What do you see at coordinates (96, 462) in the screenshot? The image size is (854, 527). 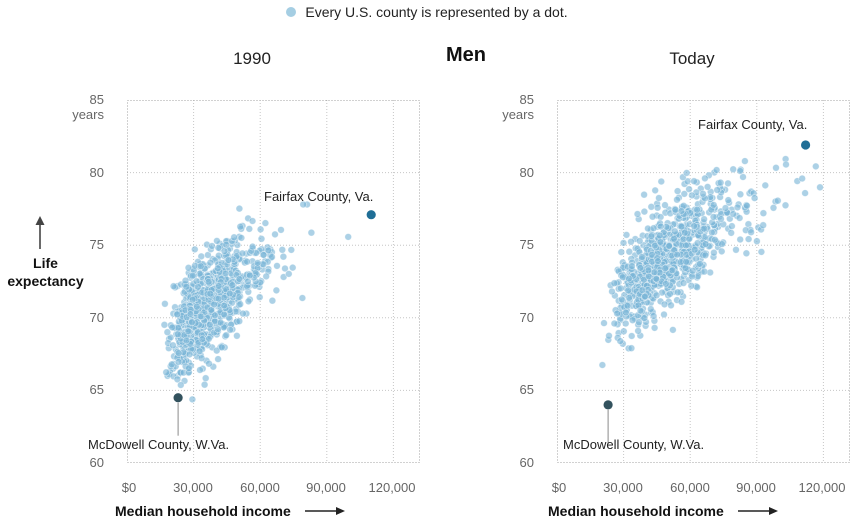 I see `ytick-60-left: 60` at bounding box center [96, 462].